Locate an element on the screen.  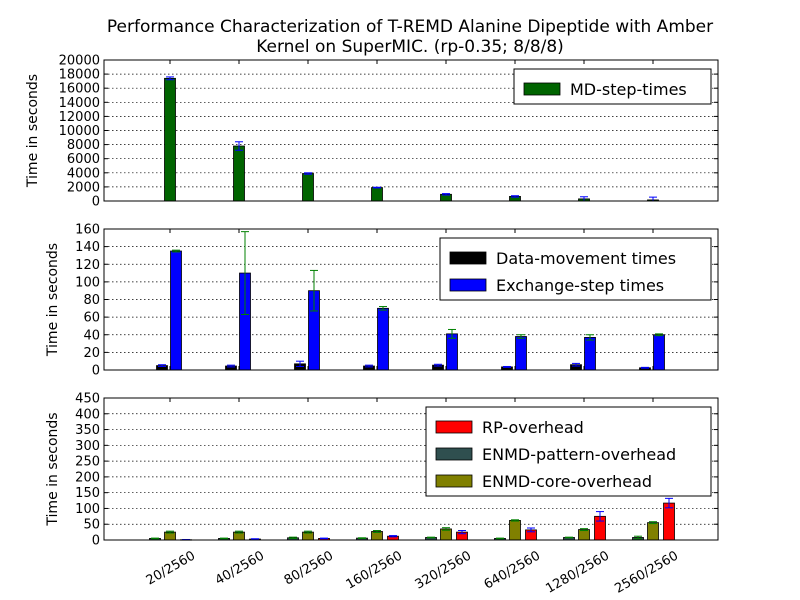
y-tick-label: 4000 is located at coordinates (83, 173).